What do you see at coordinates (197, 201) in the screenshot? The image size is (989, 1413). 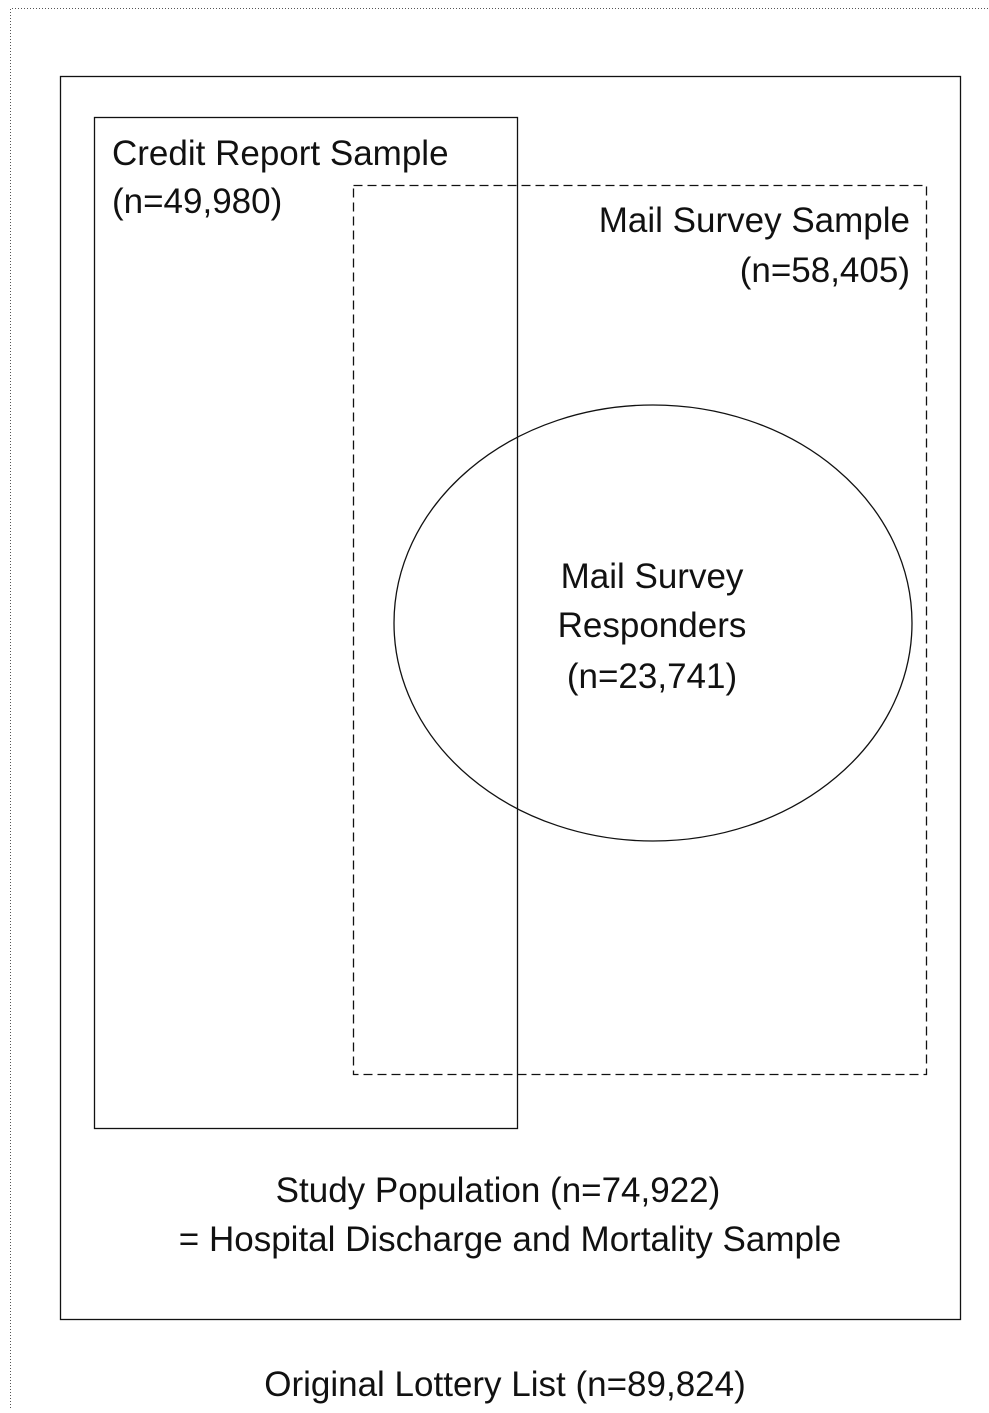 I see `credit-report-count: (n=49,980)` at bounding box center [197, 201].